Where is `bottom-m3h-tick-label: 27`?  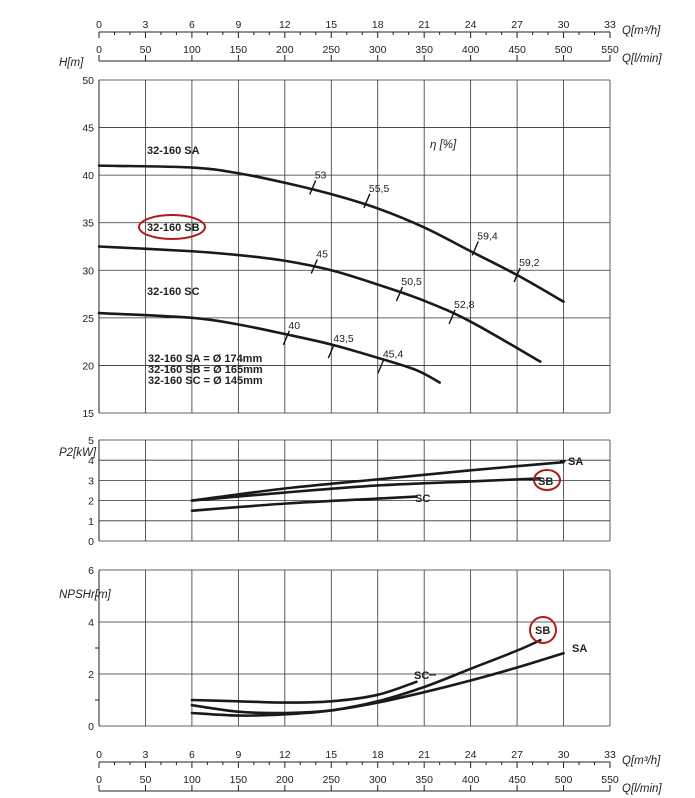 bottom-m3h-tick-label: 27 is located at coordinates (517, 755).